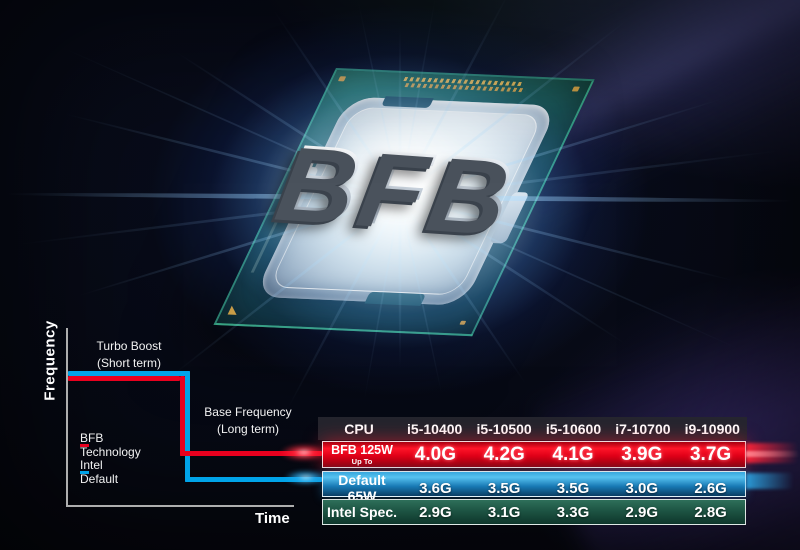  I want to click on glow-core, so click(401, 171).